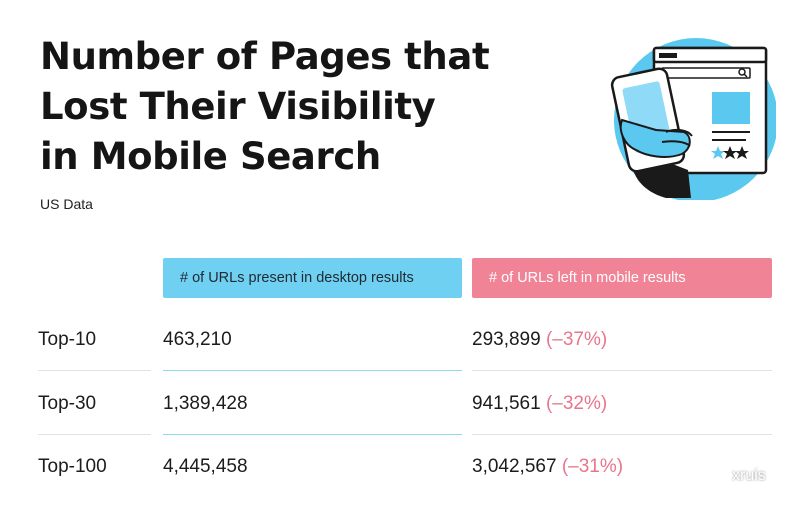 This screenshot has width=809, height=508. I want to click on chart-subtitle: US Data, so click(66, 204).